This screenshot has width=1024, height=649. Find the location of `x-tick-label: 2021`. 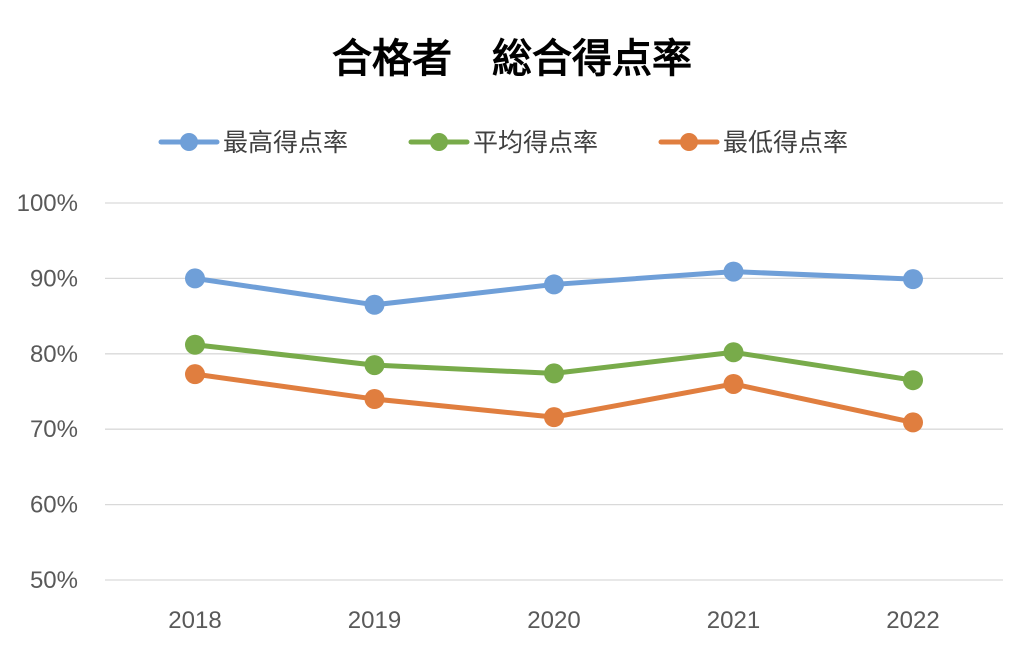

x-tick-label: 2021 is located at coordinates (733, 620).